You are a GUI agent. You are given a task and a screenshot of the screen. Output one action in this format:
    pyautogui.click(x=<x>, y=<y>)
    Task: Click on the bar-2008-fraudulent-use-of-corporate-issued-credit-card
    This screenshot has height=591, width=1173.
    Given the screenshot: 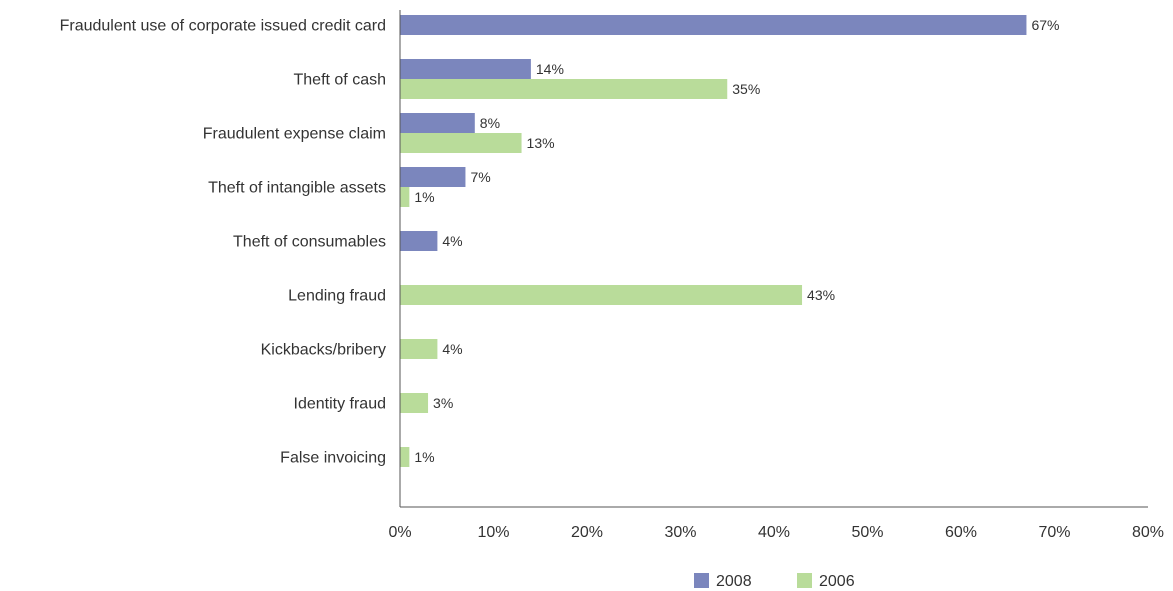 What is the action you would take?
    pyautogui.click(x=713, y=25)
    